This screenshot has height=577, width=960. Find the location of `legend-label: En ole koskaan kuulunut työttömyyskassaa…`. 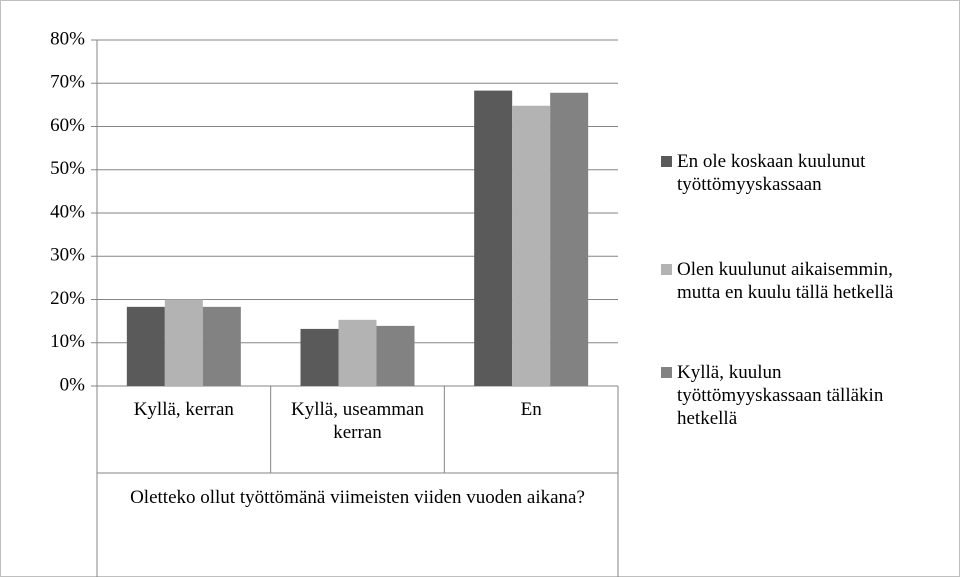

legend-label: En ole koskaan kuulunut työttömyyskassaa… is located at coordinates (771, 173).